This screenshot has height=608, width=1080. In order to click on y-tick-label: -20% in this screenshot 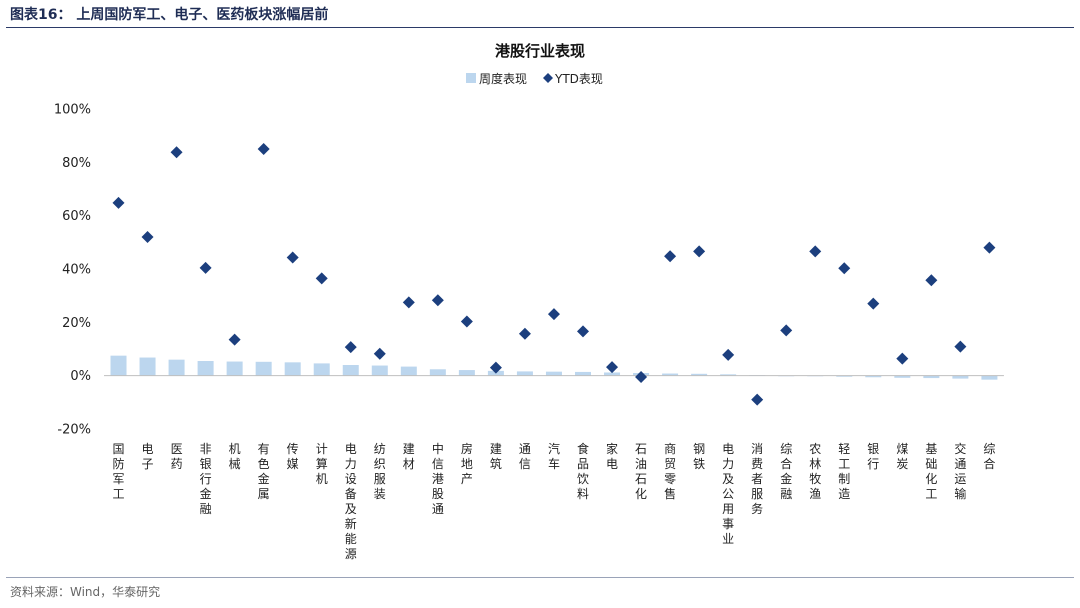, I will do `click(74, 430)`.